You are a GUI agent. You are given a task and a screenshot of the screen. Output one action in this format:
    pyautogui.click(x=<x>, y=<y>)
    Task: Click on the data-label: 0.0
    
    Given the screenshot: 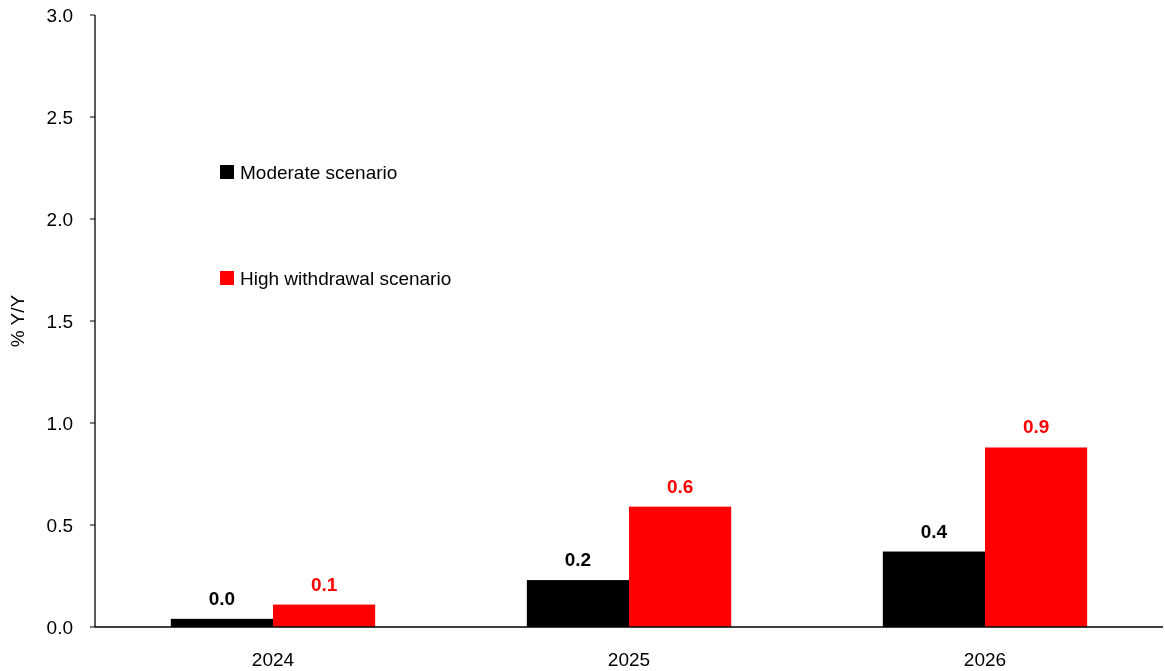 What is the action you would take?
    pyautogui.click(x=222, y=598)
    